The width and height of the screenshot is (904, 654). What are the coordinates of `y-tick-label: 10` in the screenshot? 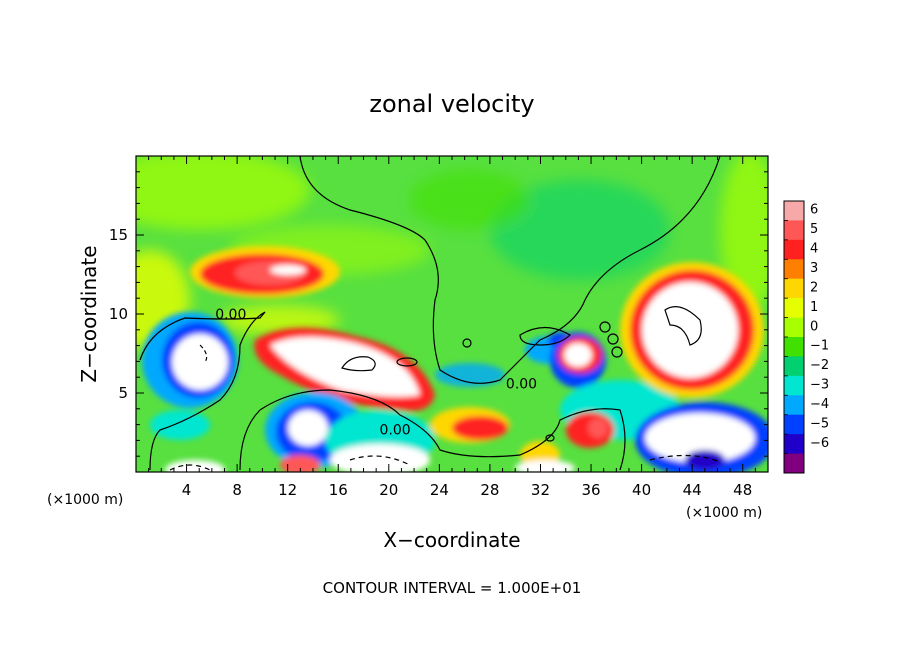 It's located at (118, 314).